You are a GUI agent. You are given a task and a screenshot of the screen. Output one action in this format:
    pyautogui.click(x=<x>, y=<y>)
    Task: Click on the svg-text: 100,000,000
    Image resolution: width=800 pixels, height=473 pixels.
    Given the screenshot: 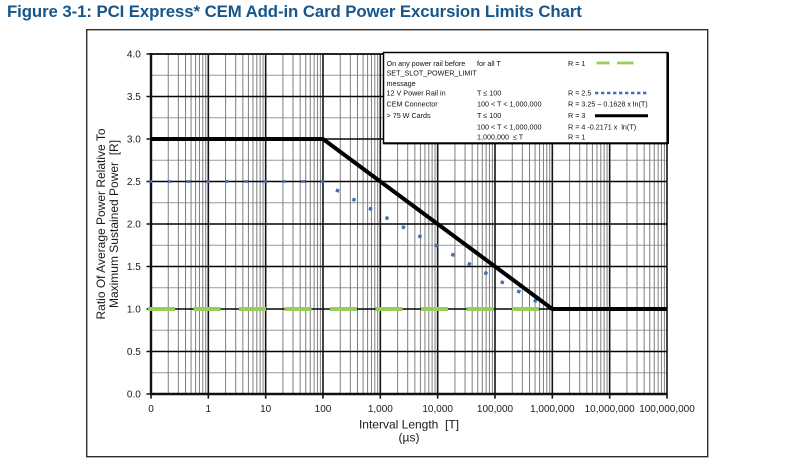 What is the action you would take?
    pyautogui.click(x=667, y=409)
    